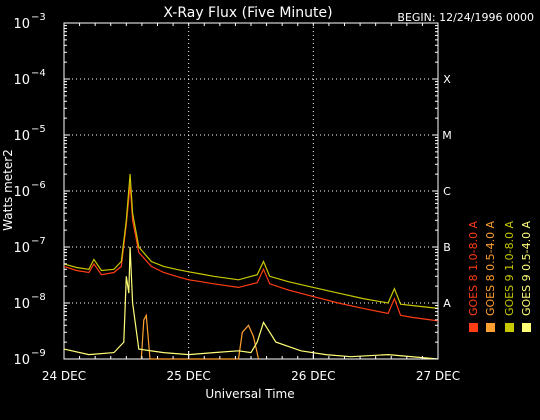  Describe the element at coordinates (509, 268) in the screenshot. I see `legend-label-3: GOES 9 1.0-8.0 A` at that location.